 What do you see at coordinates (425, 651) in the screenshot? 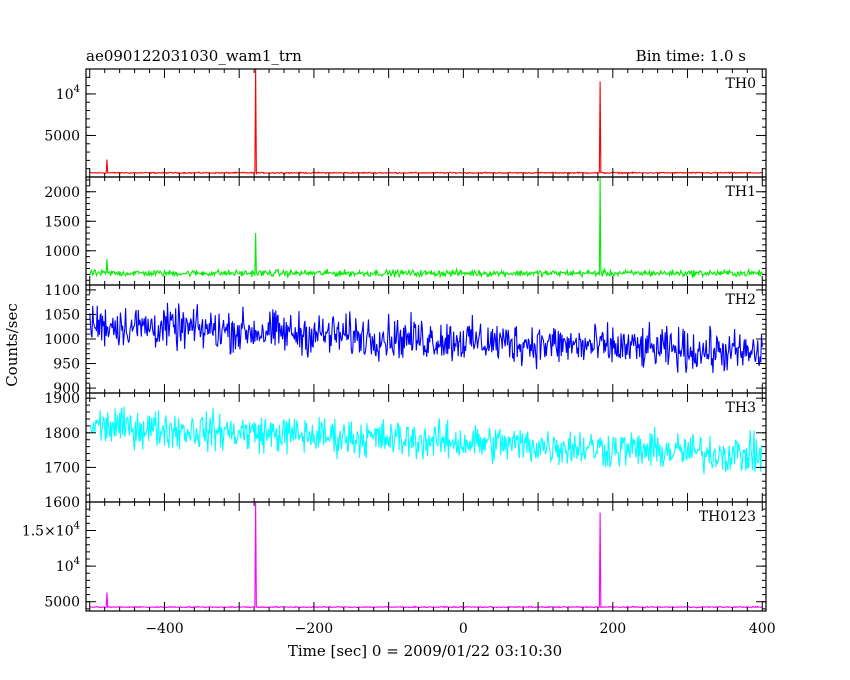
I see `x-axis-label: Time [sec] 0 = 2009/01/22 03:10:30` at bounding box center [425, 651].